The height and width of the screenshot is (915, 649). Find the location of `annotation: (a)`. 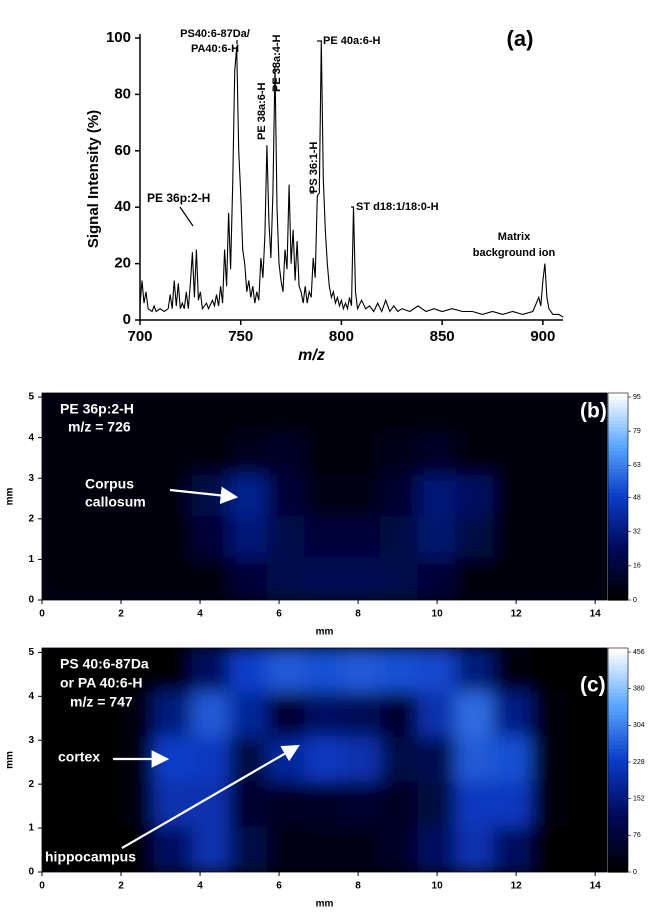

annotation: (a) is located at coordinates (520, 38).